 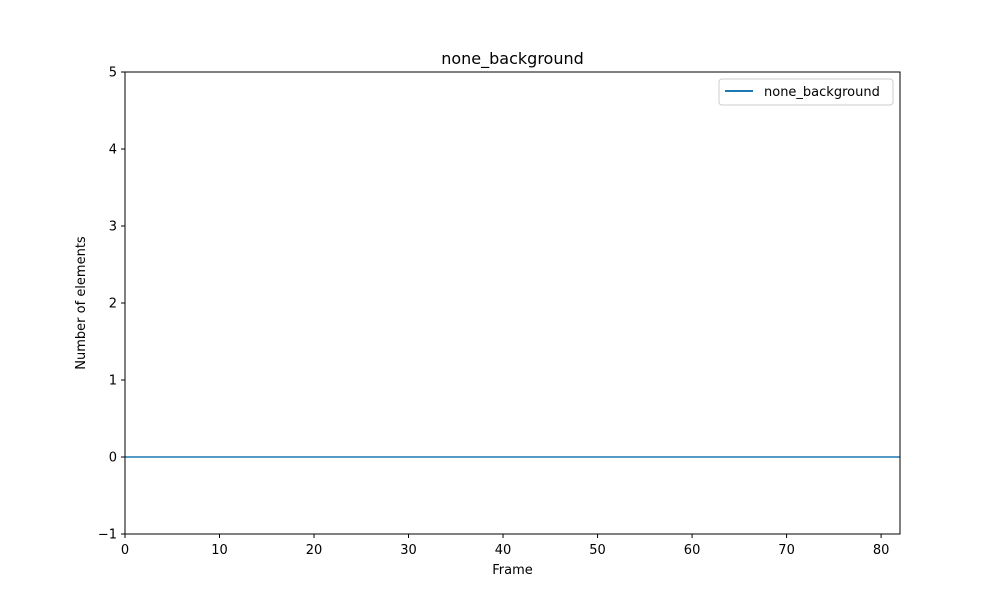 What do you see at coordinates (113, 458) in the screenshot?
I see `y-tick-label: 0` at bounding box center [113, 458].